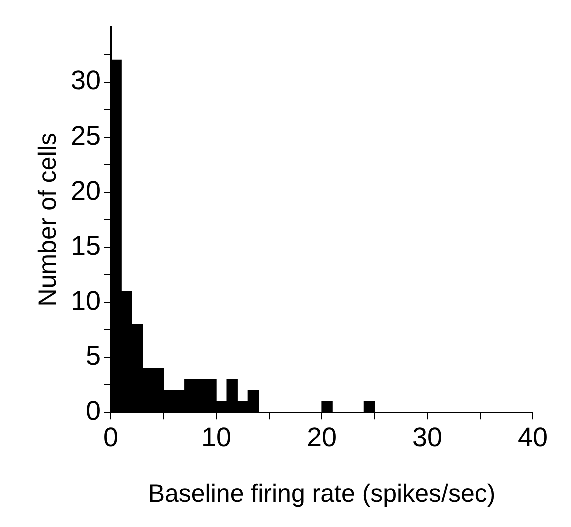 The height and width of the screenshot is (527, 571). Describe the element at coordinates (86, 301) in the screenshot. I see `y-tick-label: 10` at that location.